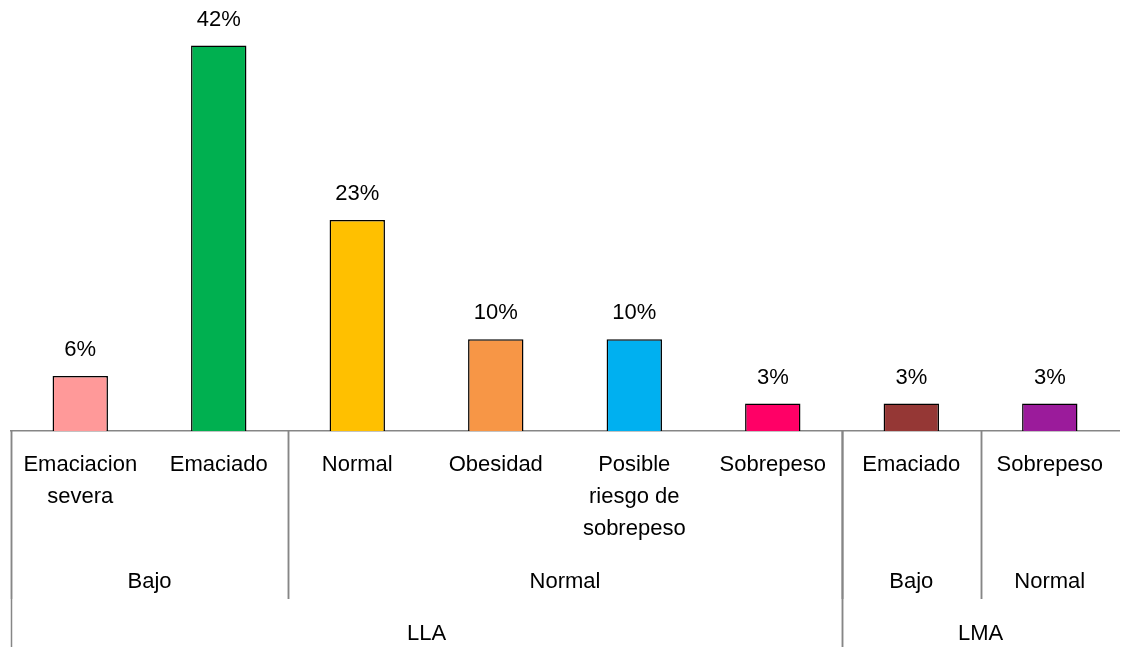 This screenshot has width=1121, height=647. I want to click on data-label: 42%, so click(218, 18).